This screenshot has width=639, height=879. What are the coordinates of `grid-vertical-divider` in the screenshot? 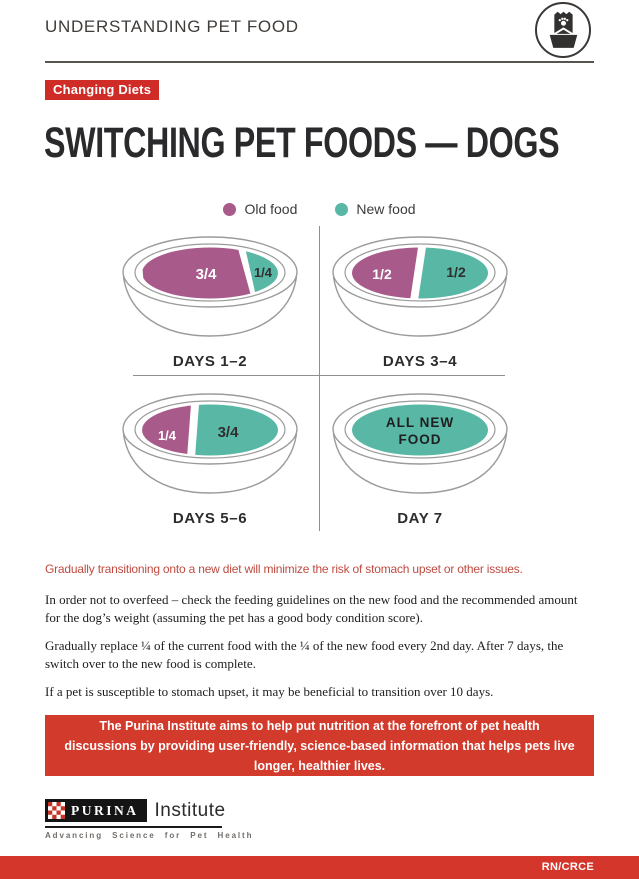 It's located at (319, 378).